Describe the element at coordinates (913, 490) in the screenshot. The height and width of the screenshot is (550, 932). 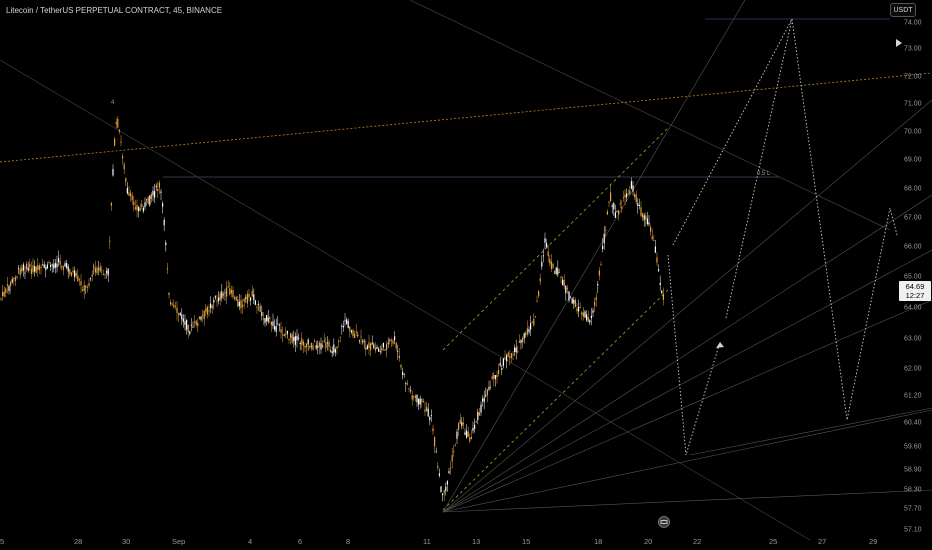
I see `price-axis-label: 58.30` at that location.